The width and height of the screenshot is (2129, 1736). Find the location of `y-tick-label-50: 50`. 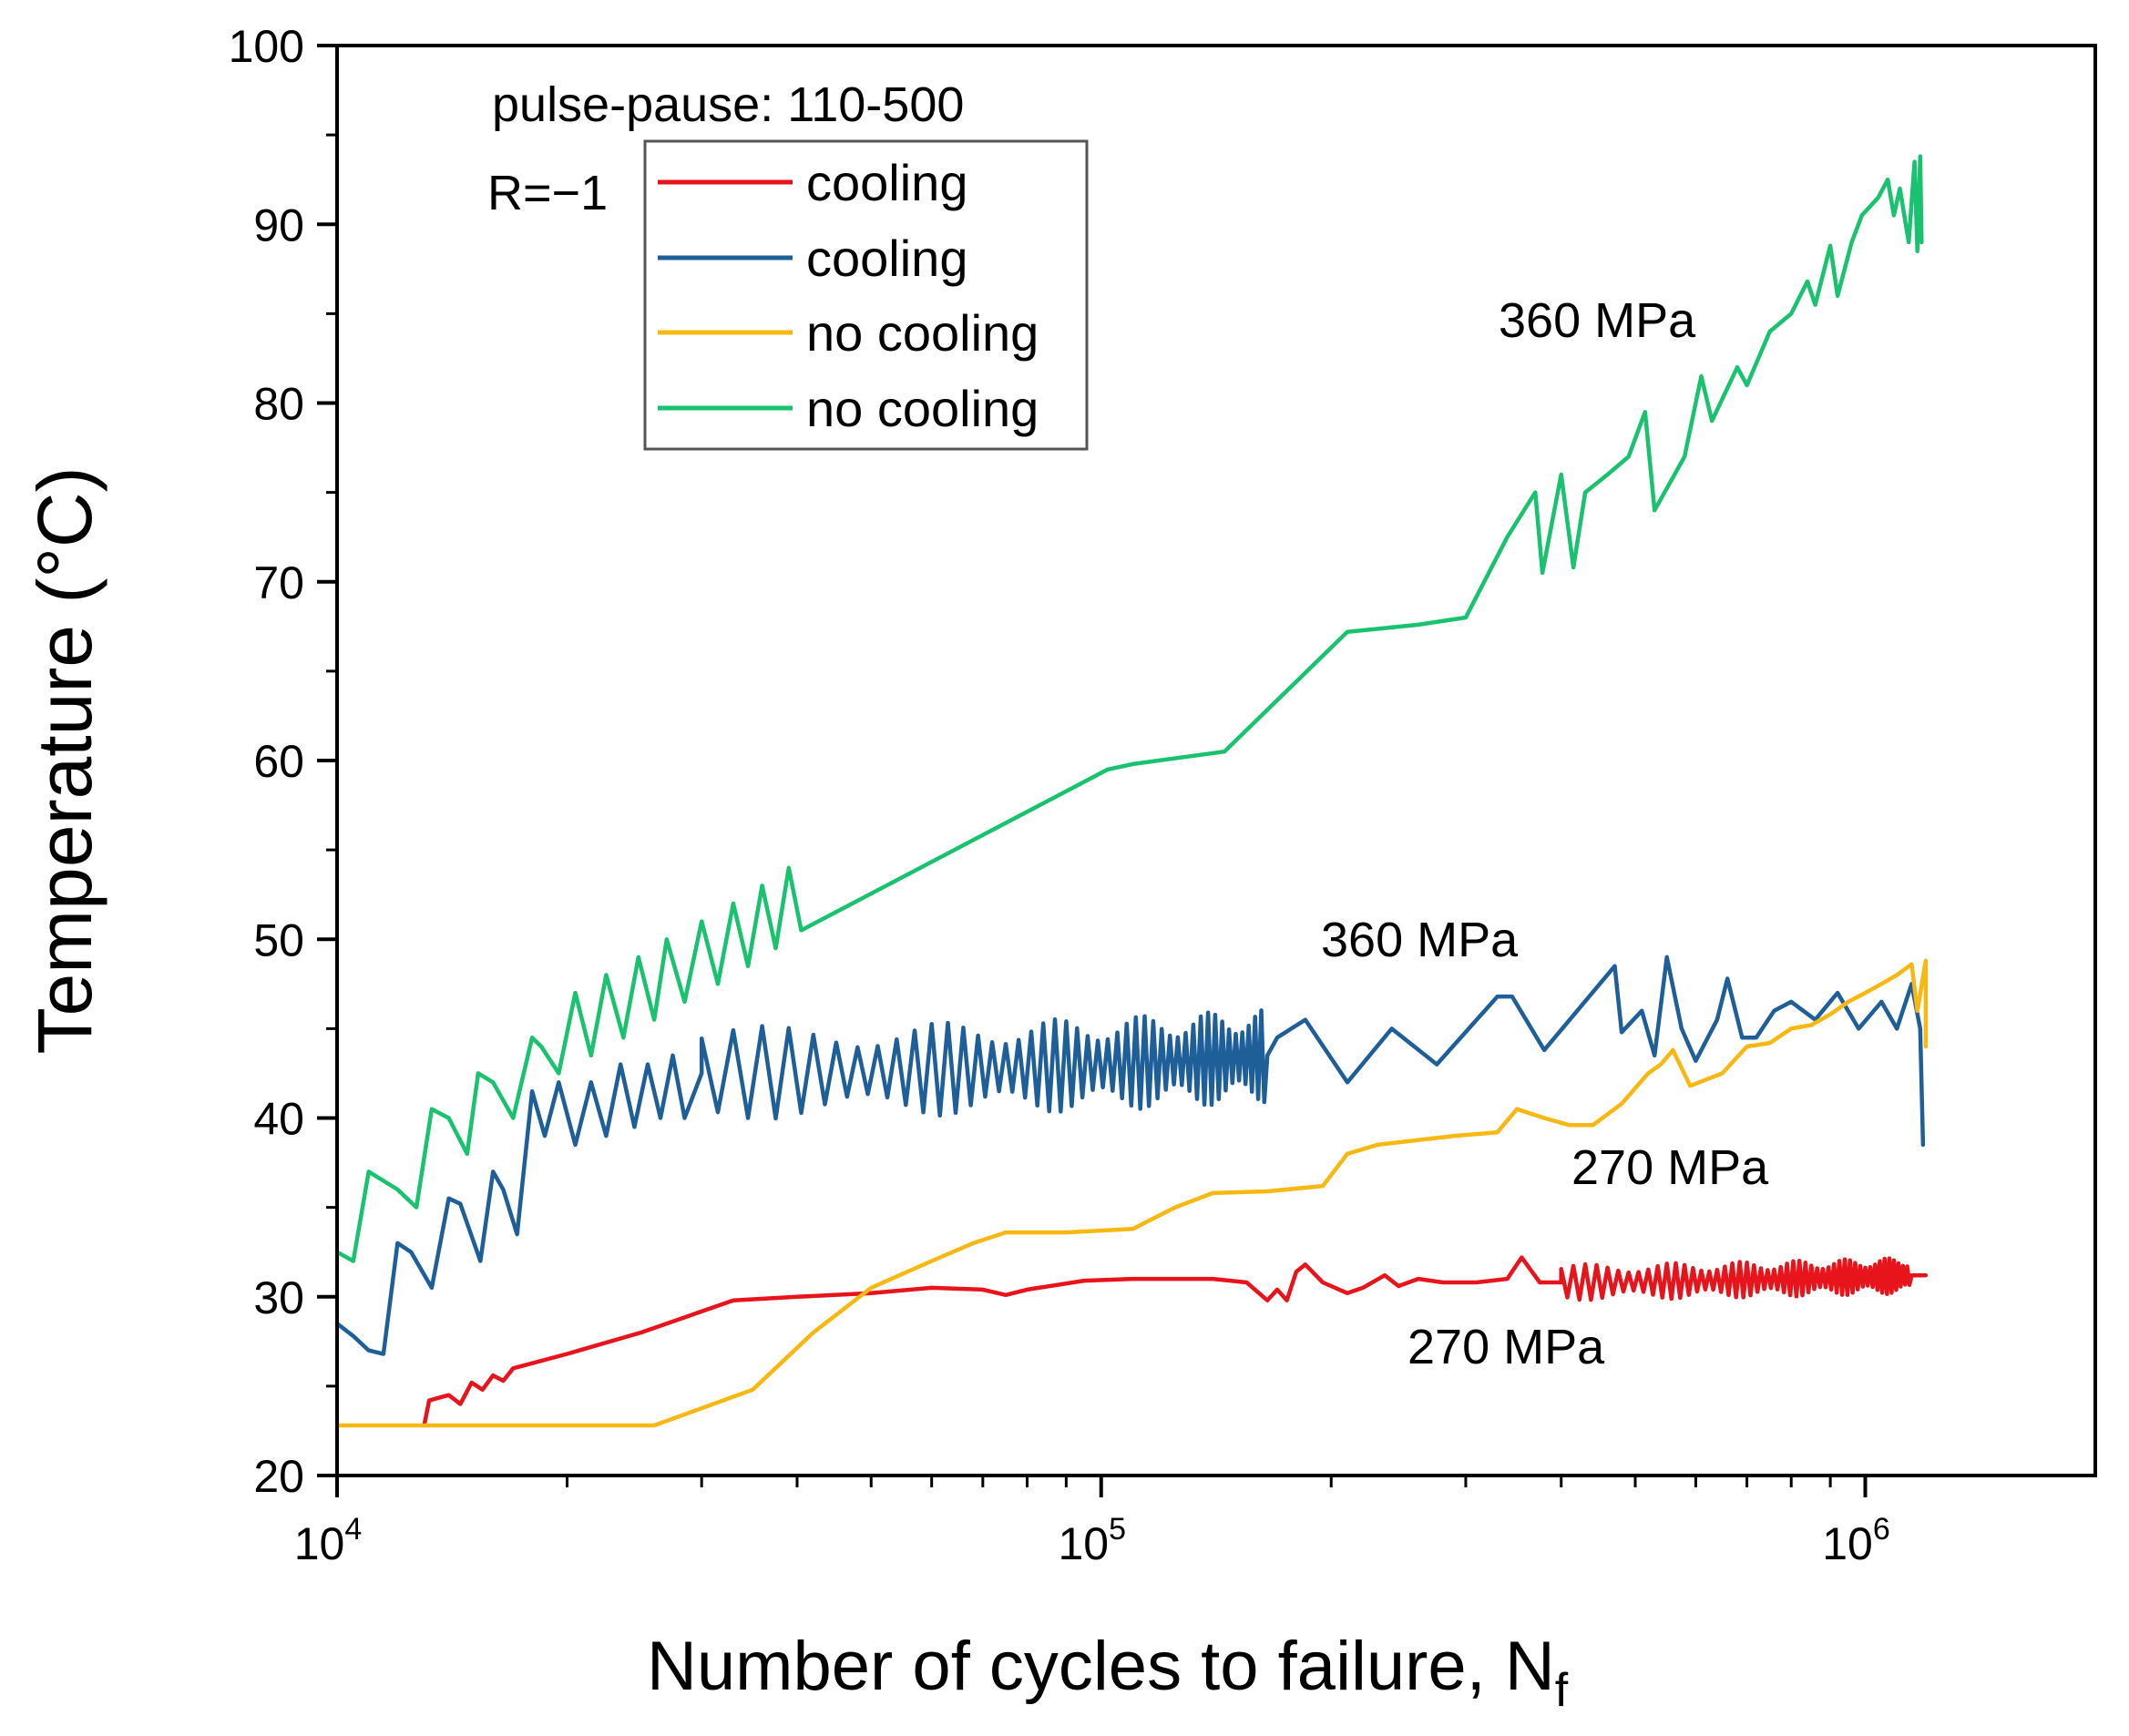

y-tick-label-50: 50 is located at coordinates (278, 940).